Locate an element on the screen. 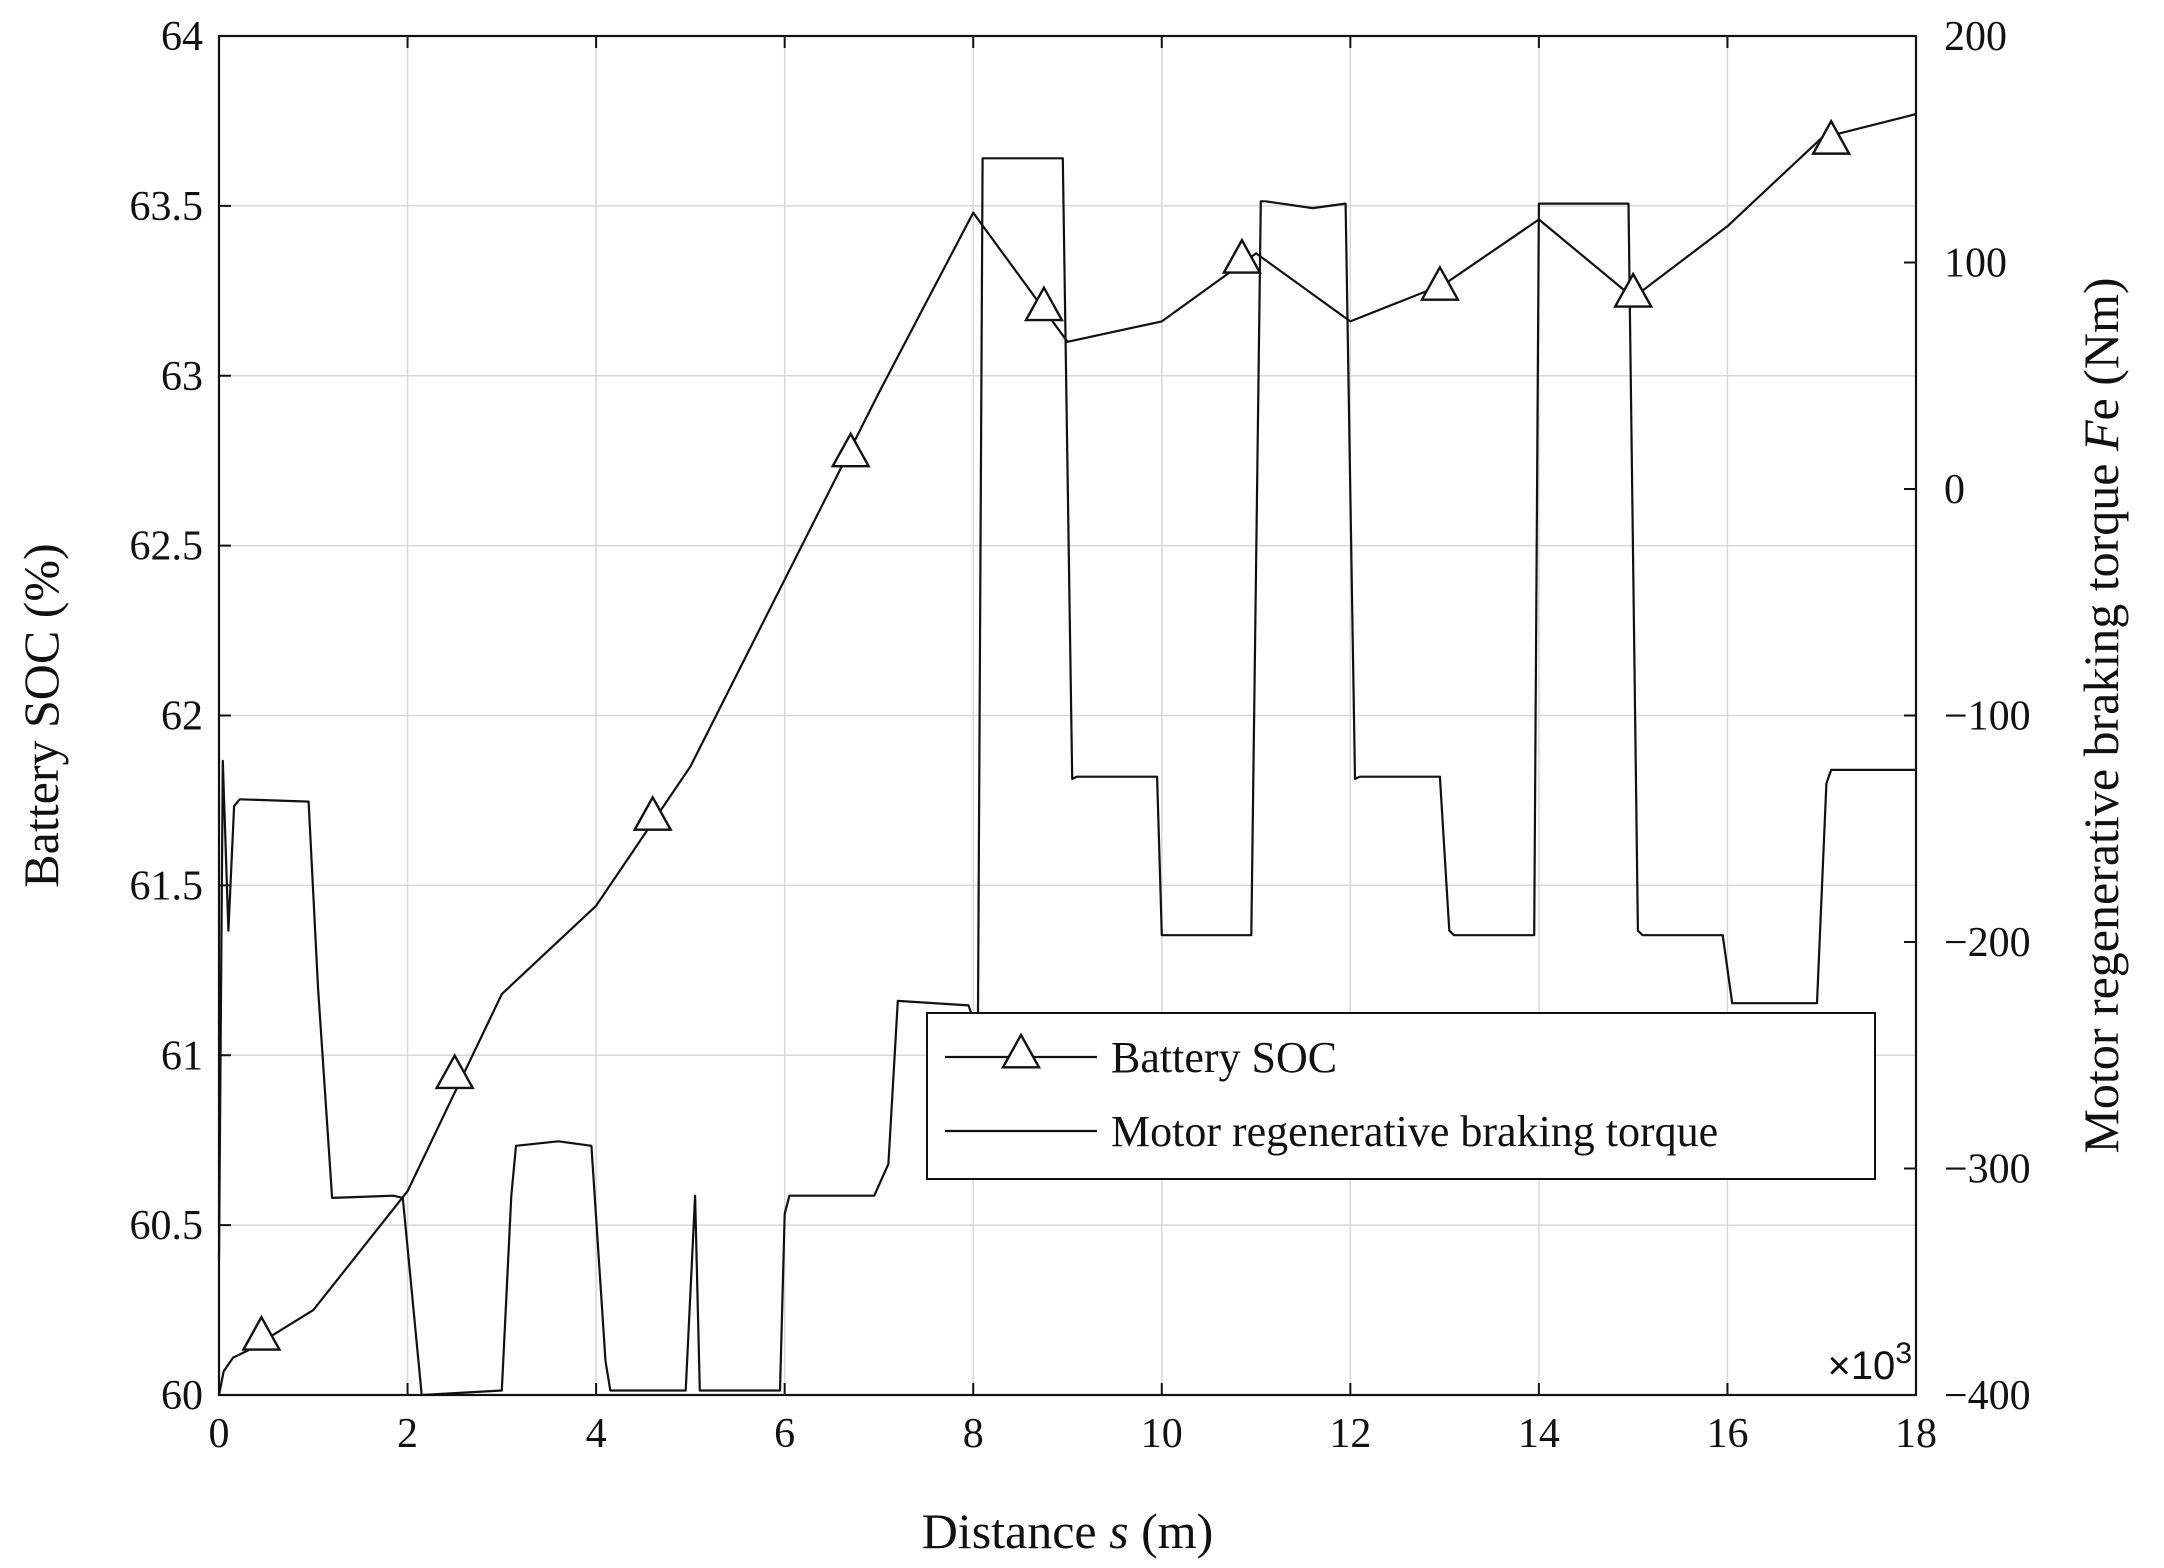  y-right-tick-label: 0 is located at coordinates (1954, 490).